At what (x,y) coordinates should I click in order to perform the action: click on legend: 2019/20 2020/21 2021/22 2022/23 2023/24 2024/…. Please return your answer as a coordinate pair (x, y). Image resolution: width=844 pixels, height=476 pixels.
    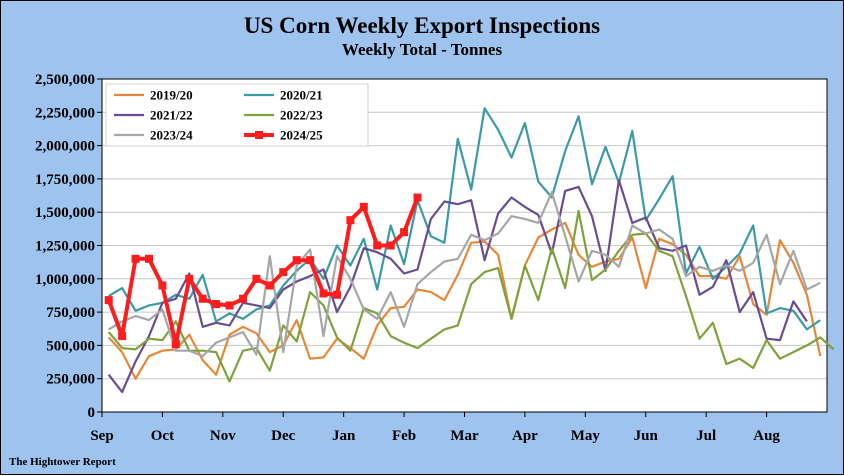
    Looking at the image, I should click on (237, 115).